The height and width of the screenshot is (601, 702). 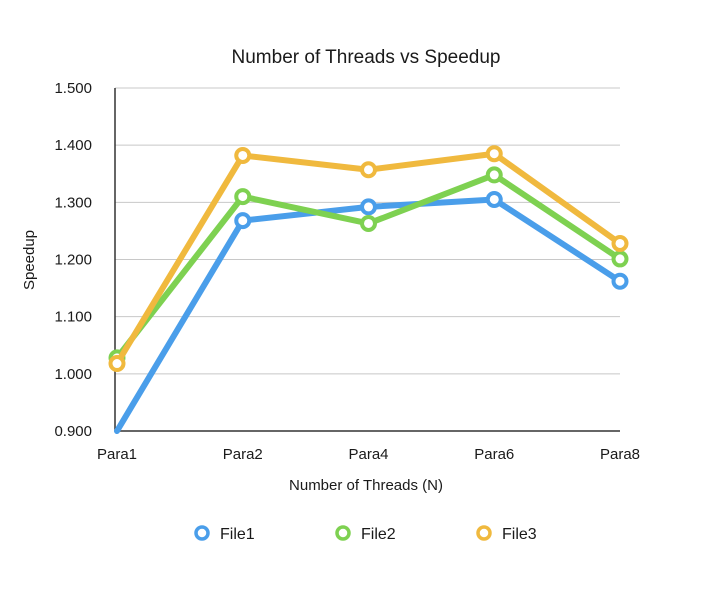 What do you see at coordinates (519, 534) in the screenshot?
I see `legend-label: File3` at bounding box center [519, 534].